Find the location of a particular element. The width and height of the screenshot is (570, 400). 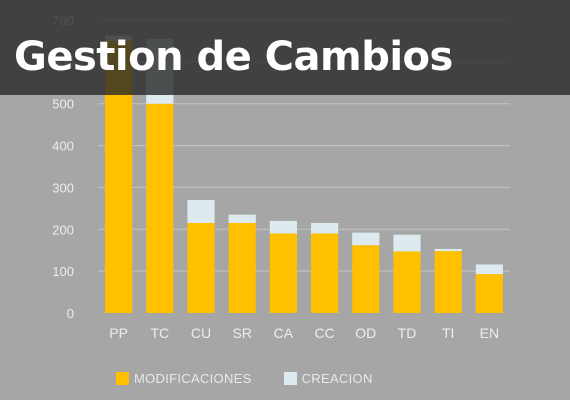

legend-item-modificaciones: MODIFICACIONES is located at coordinates (184, 378).